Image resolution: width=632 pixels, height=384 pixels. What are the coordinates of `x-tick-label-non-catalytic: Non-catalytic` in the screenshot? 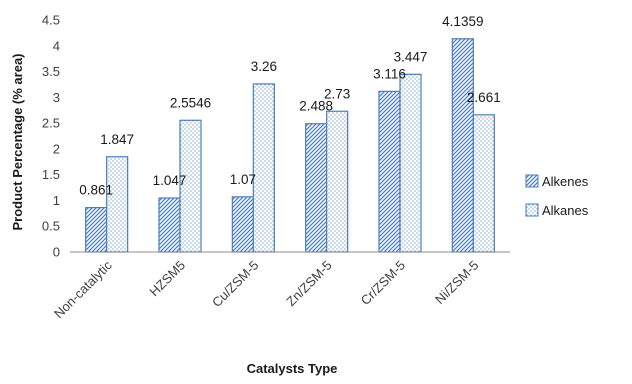 It's located at (83, 289).